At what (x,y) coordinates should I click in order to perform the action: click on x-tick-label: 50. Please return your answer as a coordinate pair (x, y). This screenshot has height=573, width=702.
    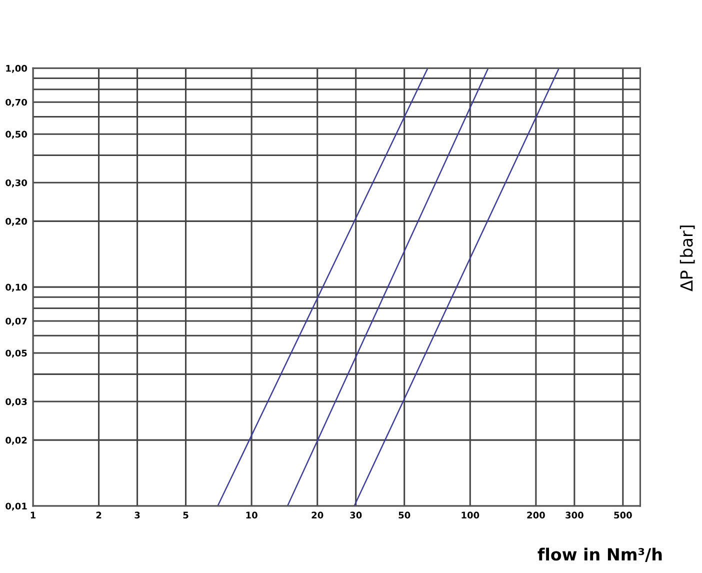
    Looking at the image, I should click on (404, 515).